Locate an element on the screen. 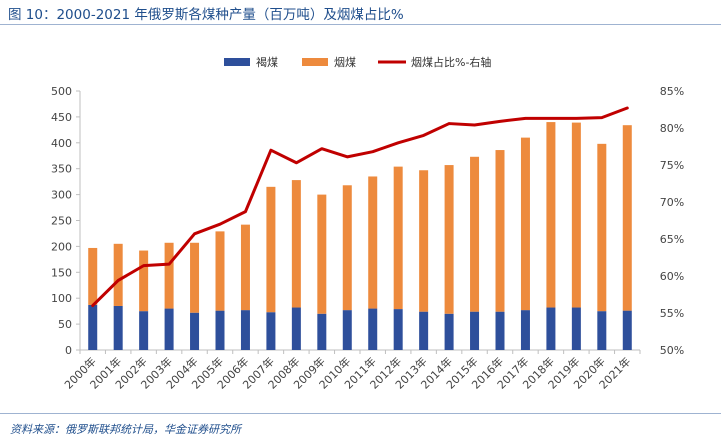 This screenshot has width=721, height=444. legend-label-share: 烟煤占比%-右轴 is located at coordinates (451, 62).